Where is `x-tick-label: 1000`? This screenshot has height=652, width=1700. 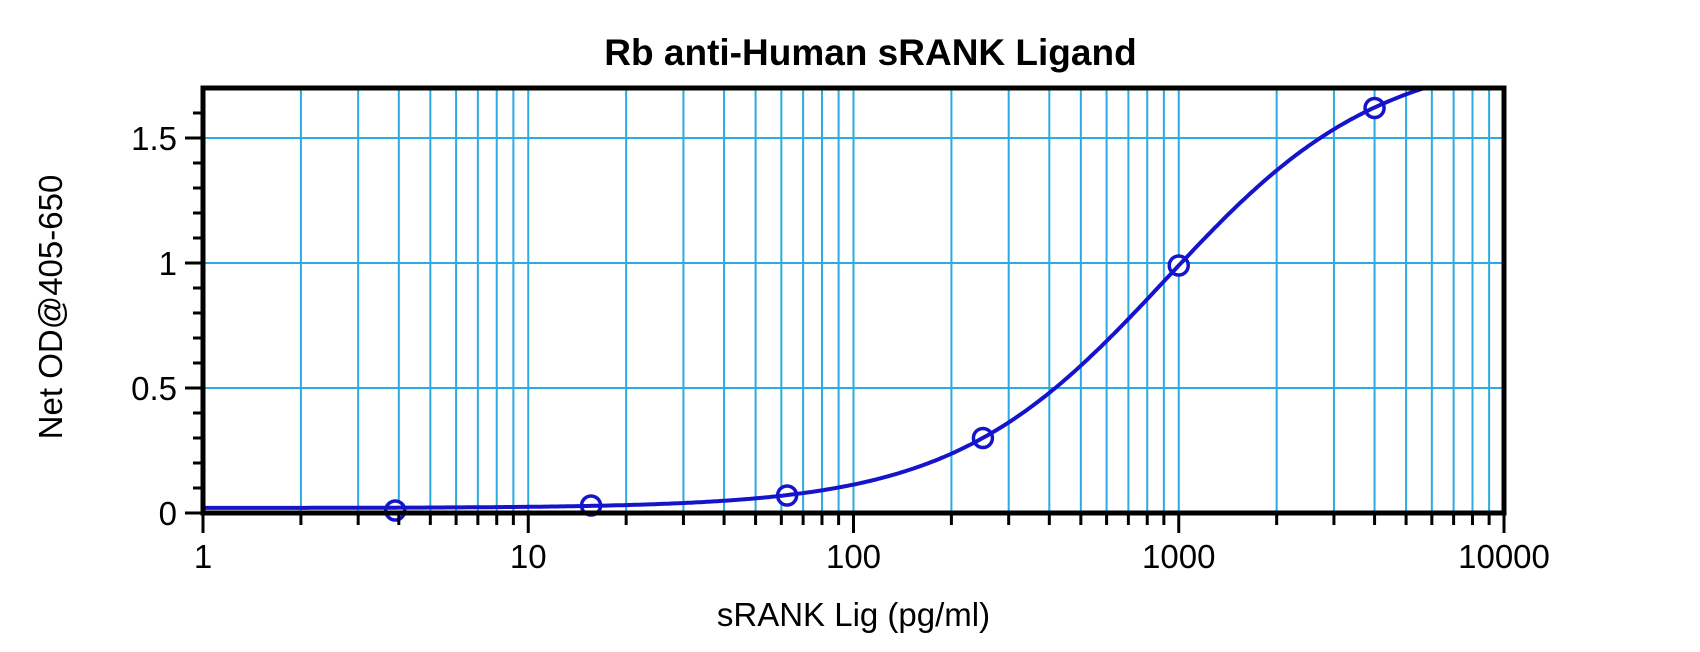
x-tick-label: 1000 is located at coordinates (1178, 556).